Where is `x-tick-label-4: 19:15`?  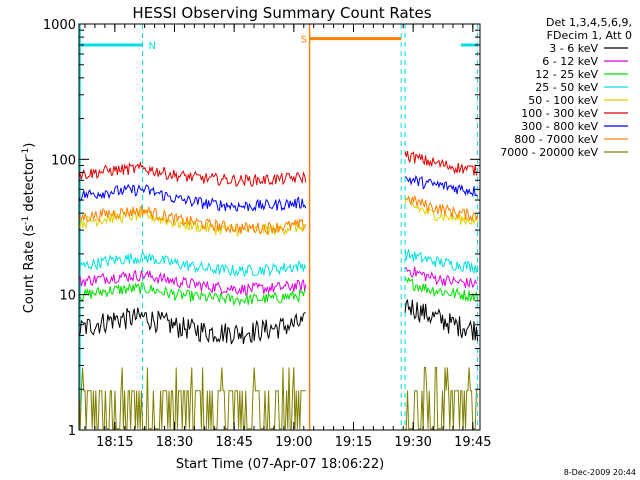 x-tick-label-4: 19:15 is located at coordinates (353, 442).